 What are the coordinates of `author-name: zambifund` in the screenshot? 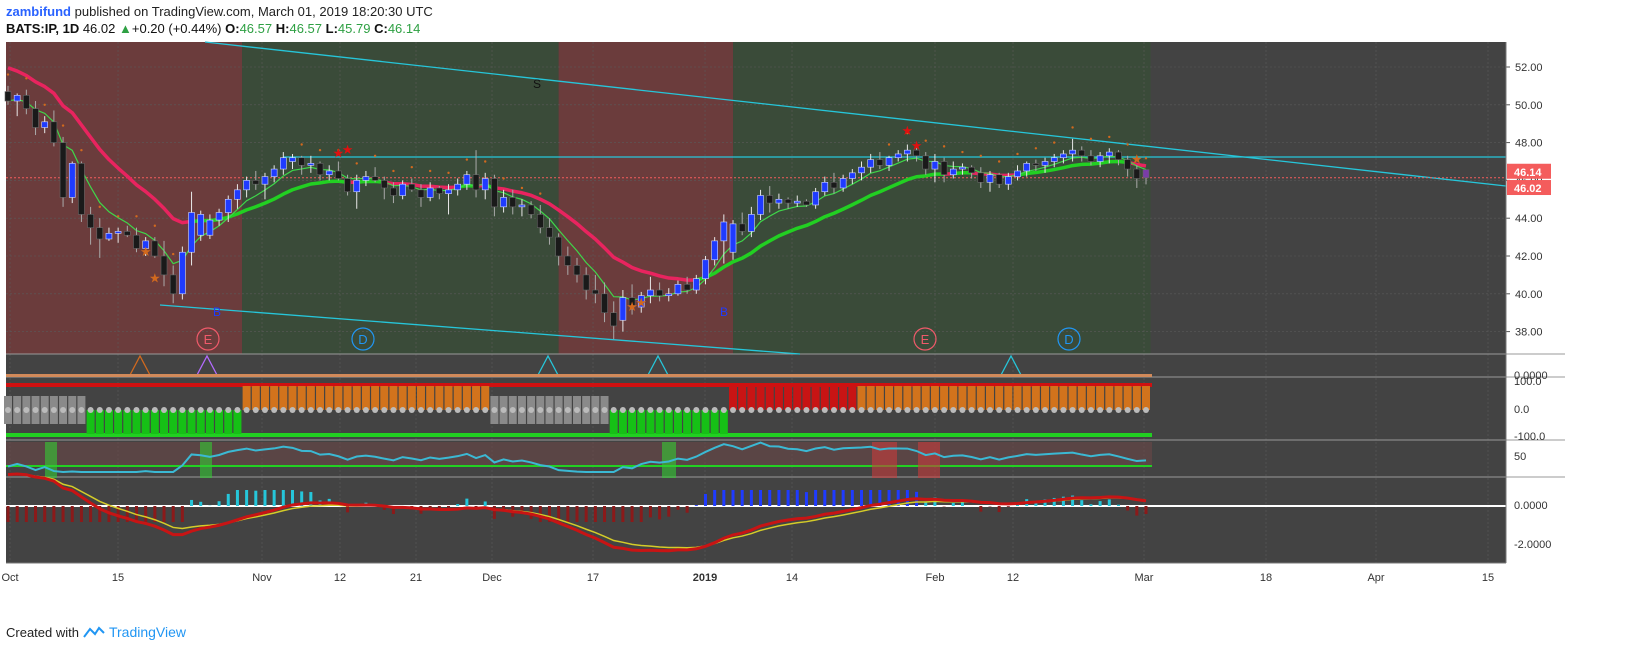 It's located at (38, 11).